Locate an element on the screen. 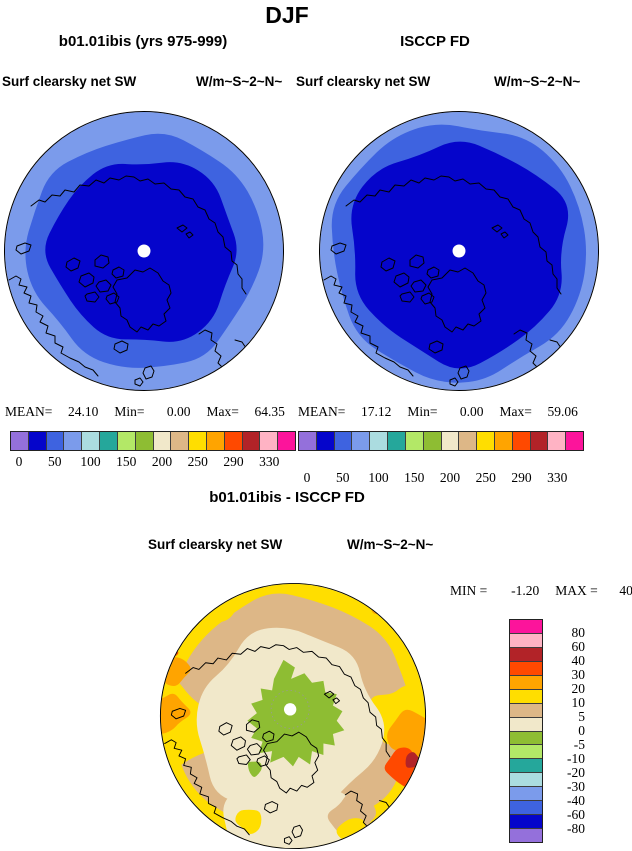 This screenshot has width=632, height=851. colorbar-tick-label: 10 is located at coordinates (578, 702).